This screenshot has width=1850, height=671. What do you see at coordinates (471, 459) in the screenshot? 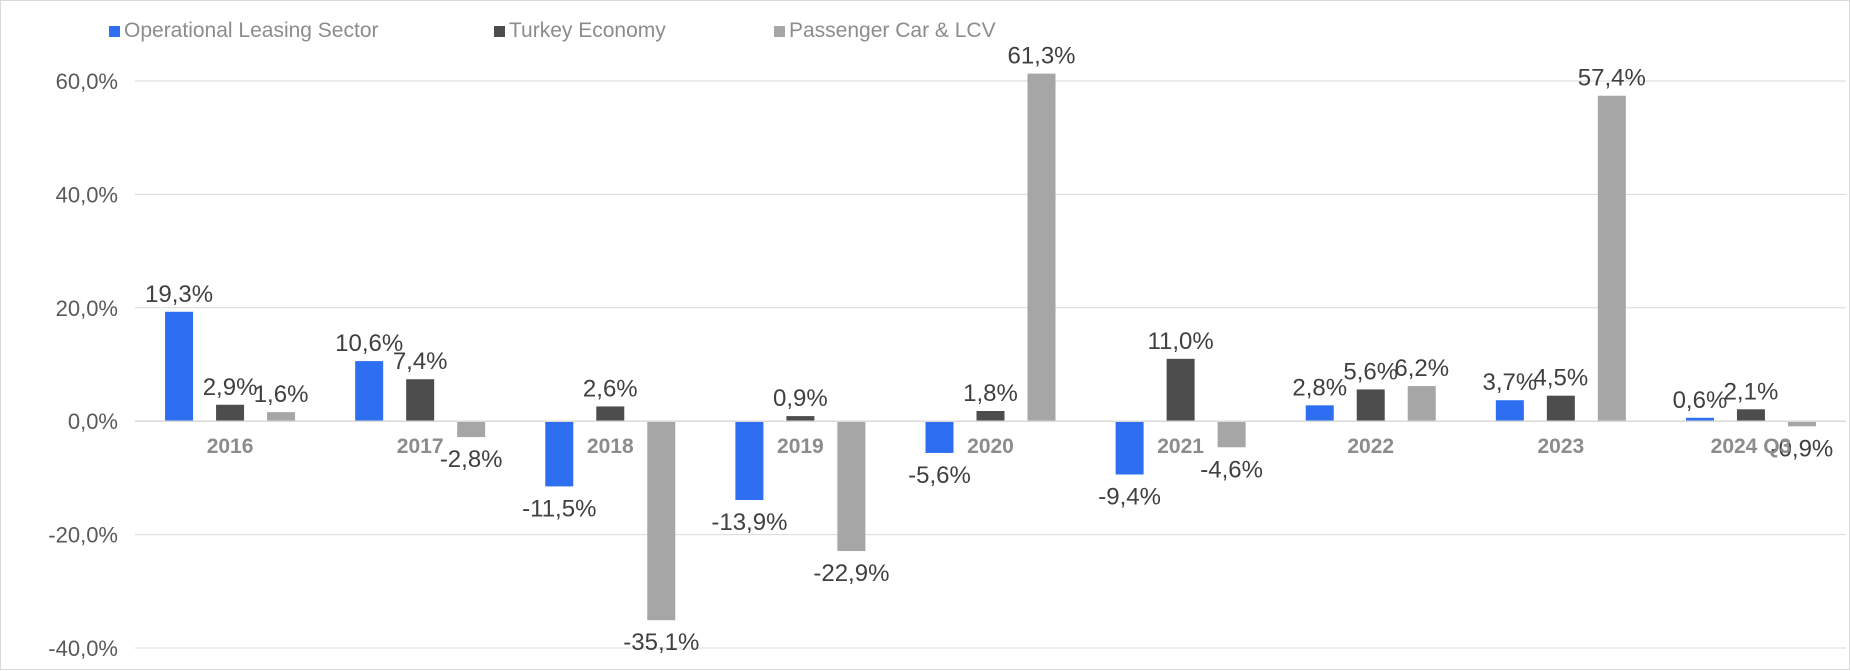
I see `data-label: -2,8%` at bounding box center [471, 459].